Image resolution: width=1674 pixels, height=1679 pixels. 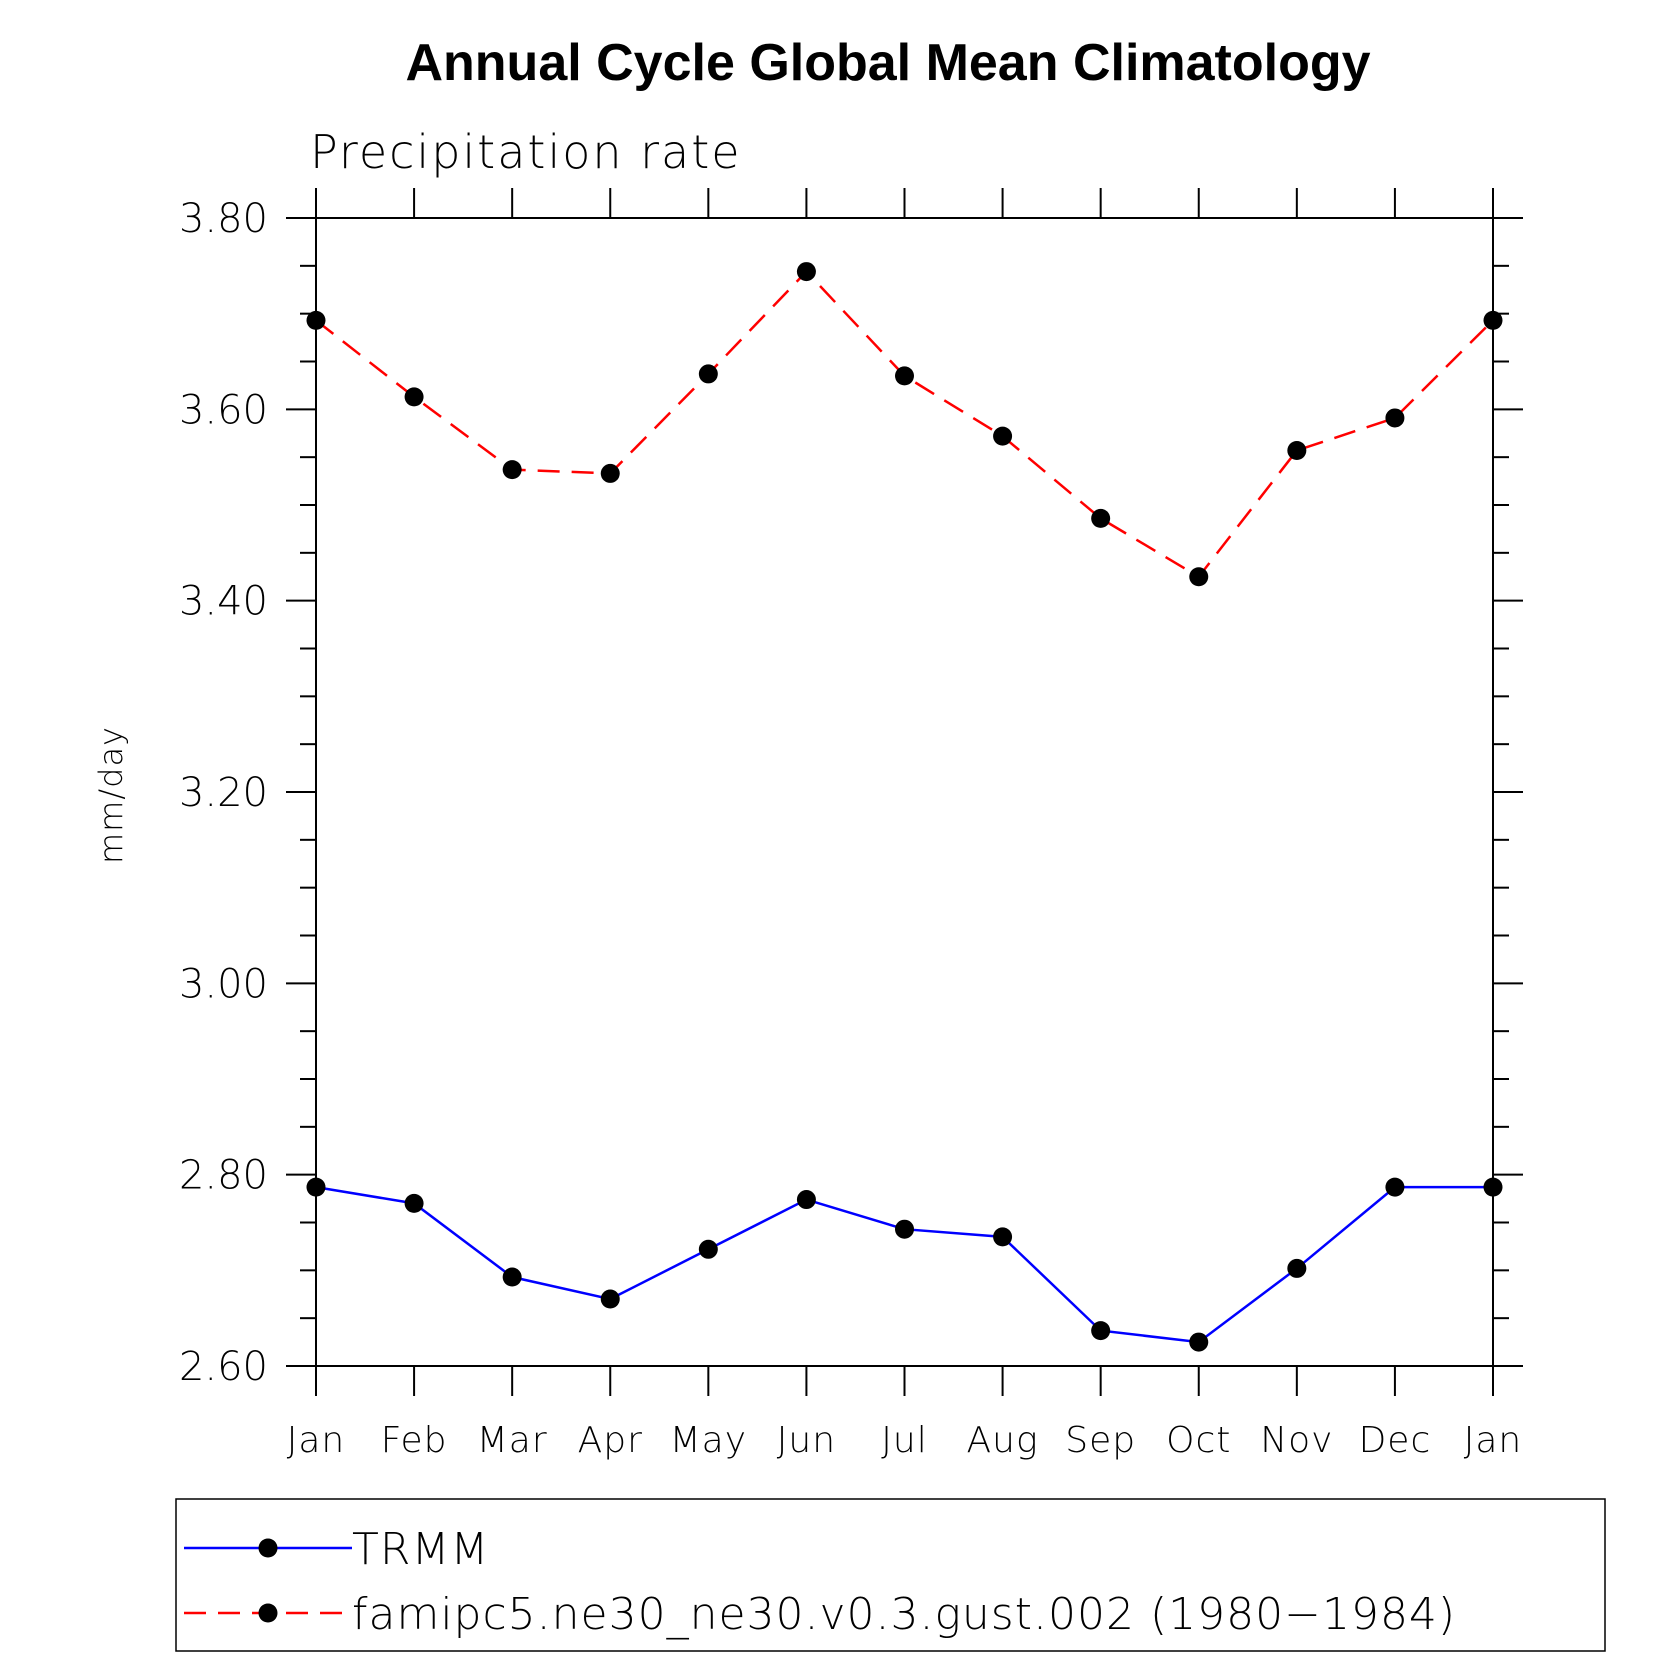 I want to click on x-tick-label: Jul, so click(x=904, y=1440).